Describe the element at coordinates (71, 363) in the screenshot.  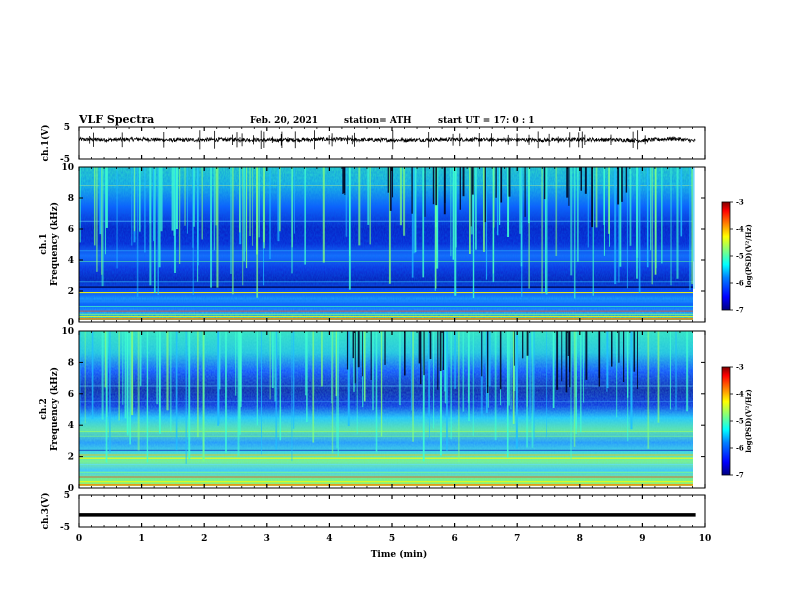
I see `s2-ytick-label: 8` at that location.